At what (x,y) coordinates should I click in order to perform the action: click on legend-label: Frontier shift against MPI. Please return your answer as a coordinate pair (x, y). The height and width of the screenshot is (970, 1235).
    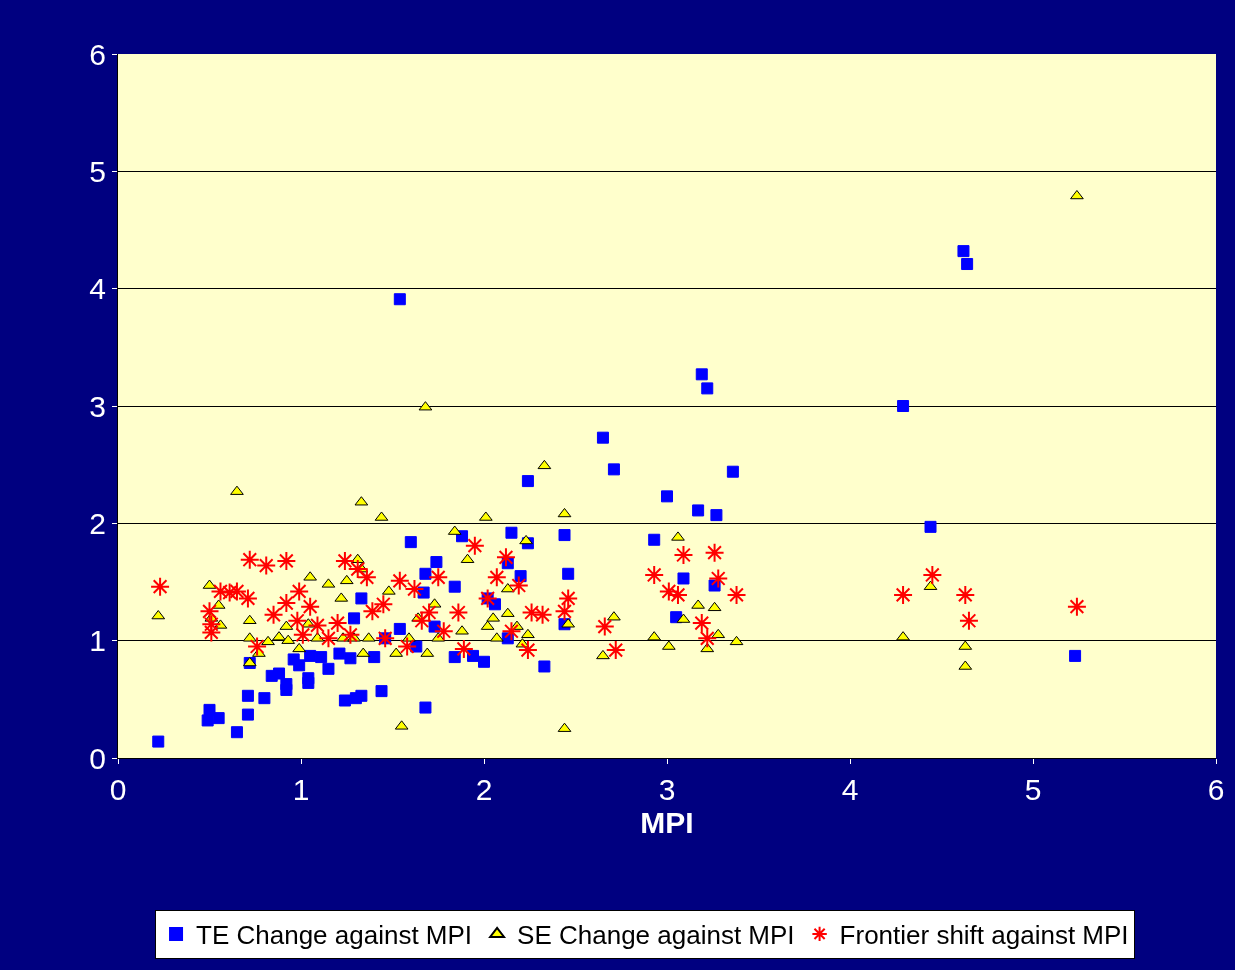
    Looking at the image, I should click on (984, 935).